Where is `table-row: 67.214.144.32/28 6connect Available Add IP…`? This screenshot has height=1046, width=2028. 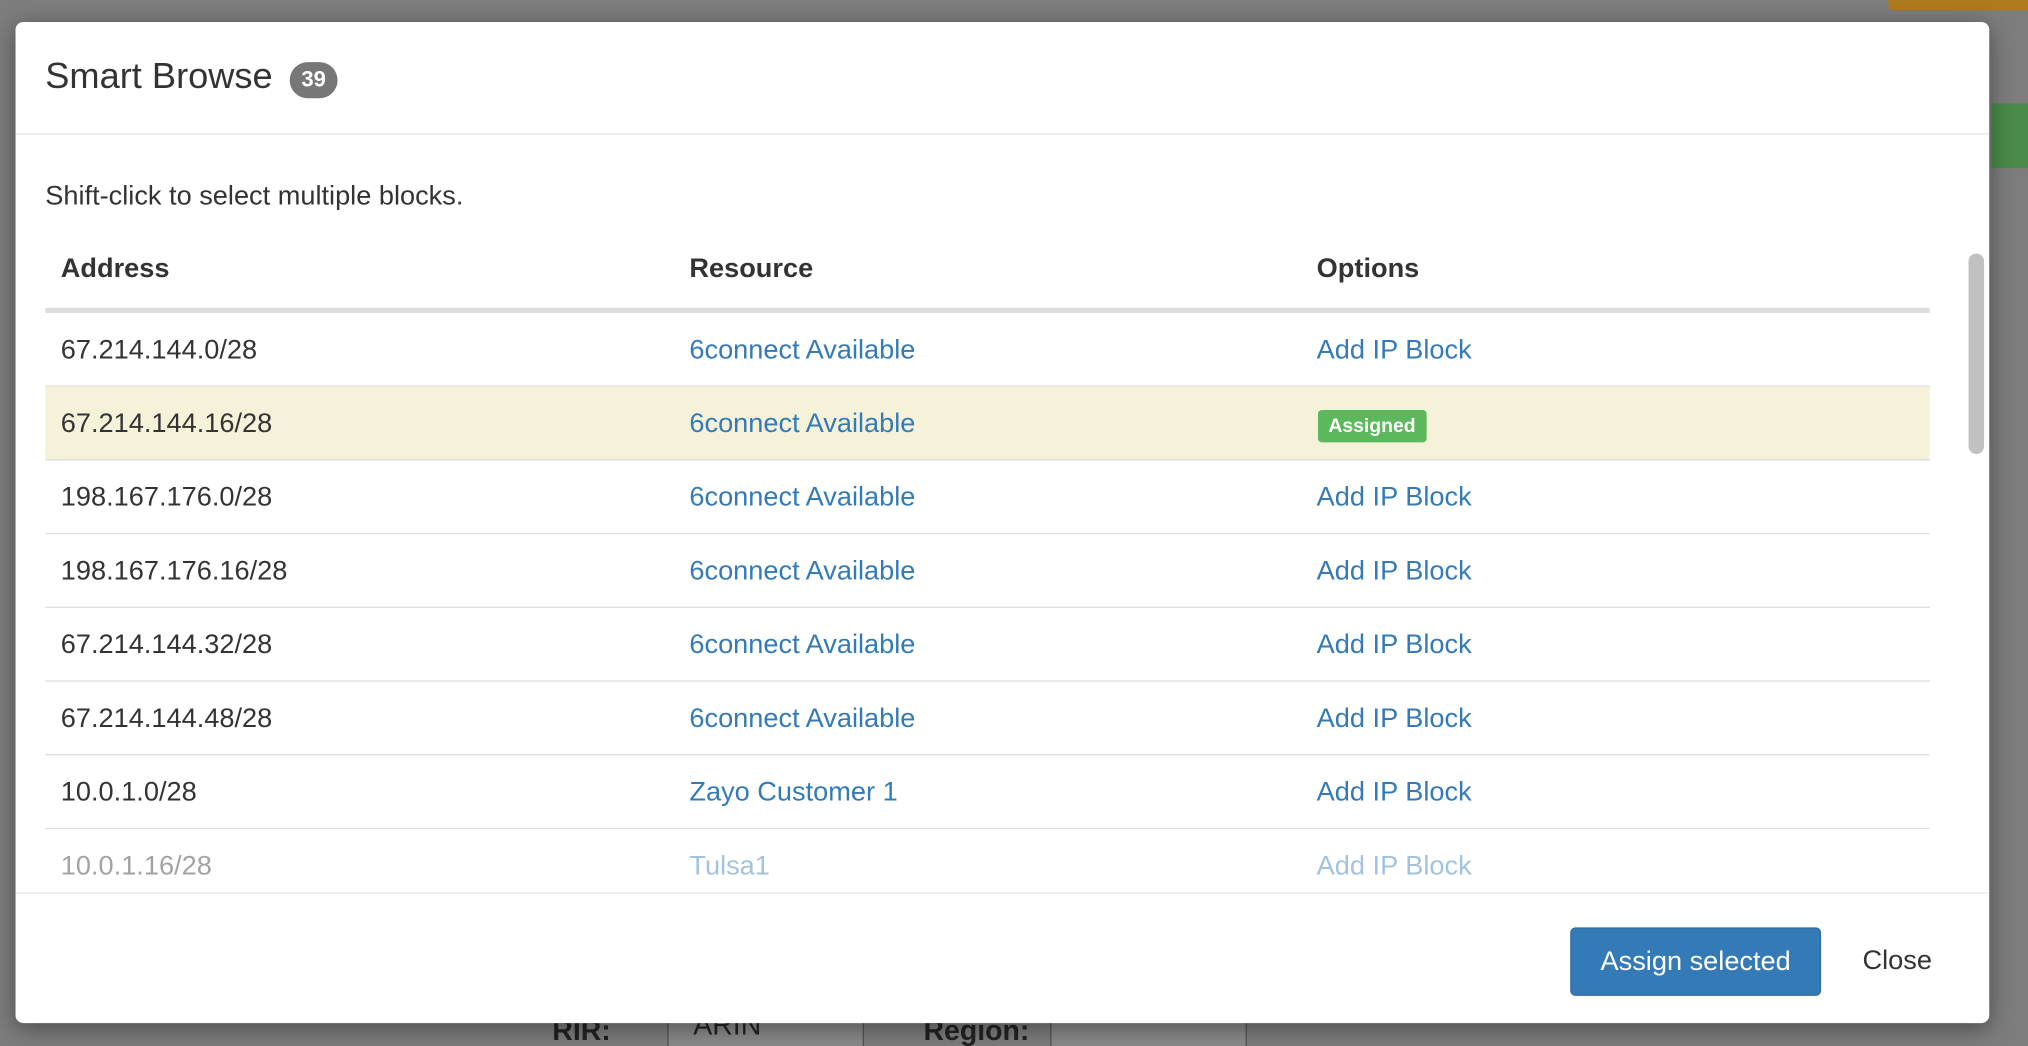
table-row: 67.214.144.32/28 6connect Available Add IP… is located at coordinates (987, 645).